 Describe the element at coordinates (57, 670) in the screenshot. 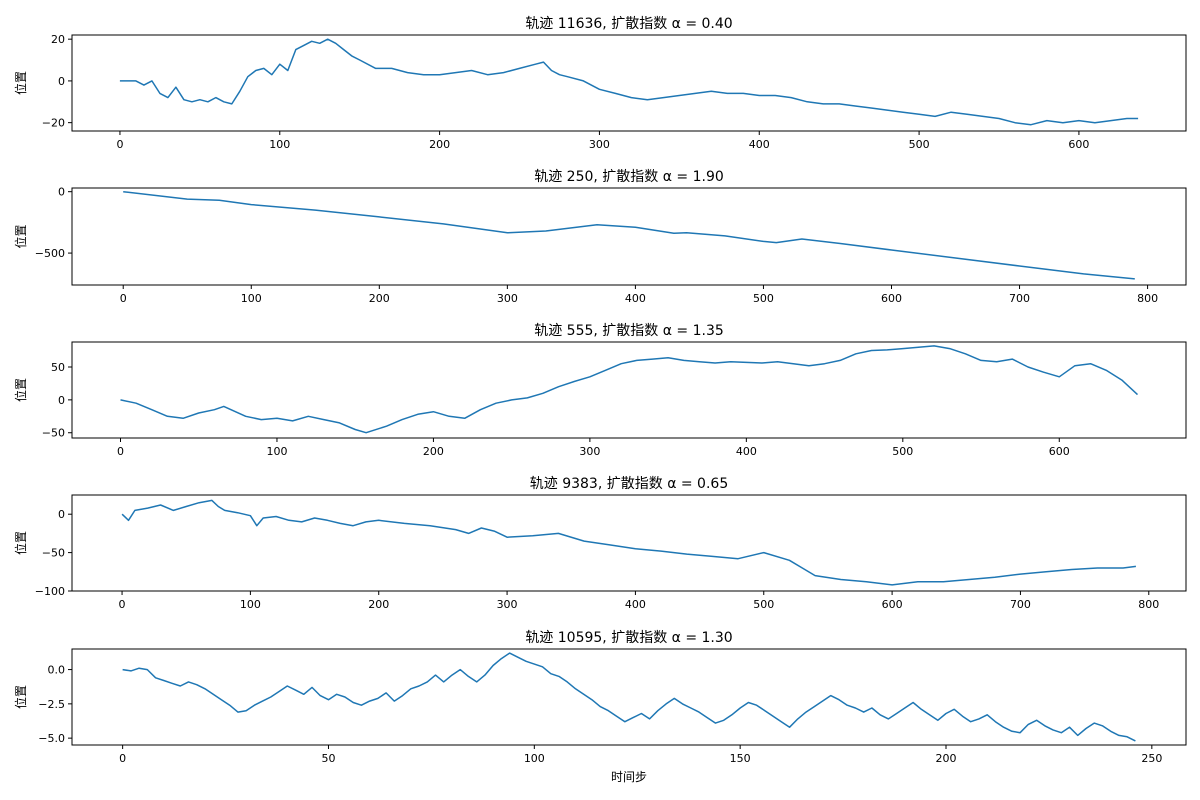

I see `y-tick-label: 0.0` at that location.